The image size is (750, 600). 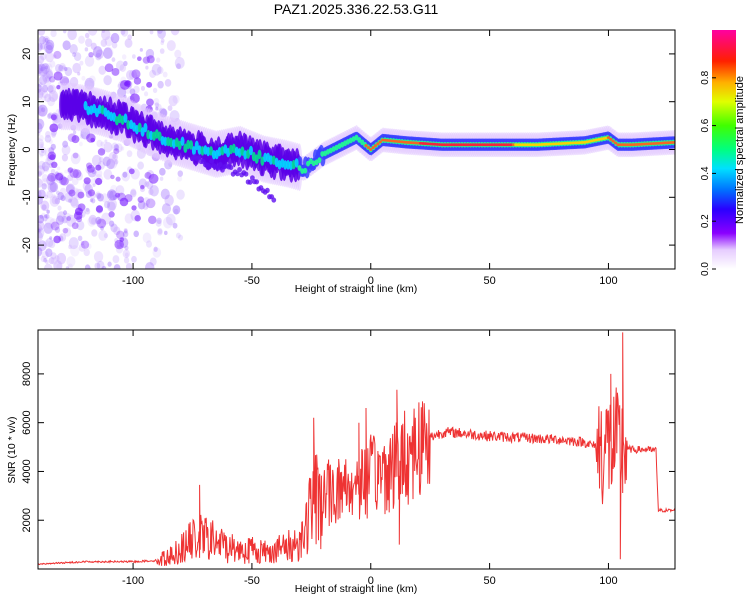 What do you see at coordinates (27, 102) in the screenshot?
I see `spectrogram-y-tick-label: 10` at bounding box center [27, 102].